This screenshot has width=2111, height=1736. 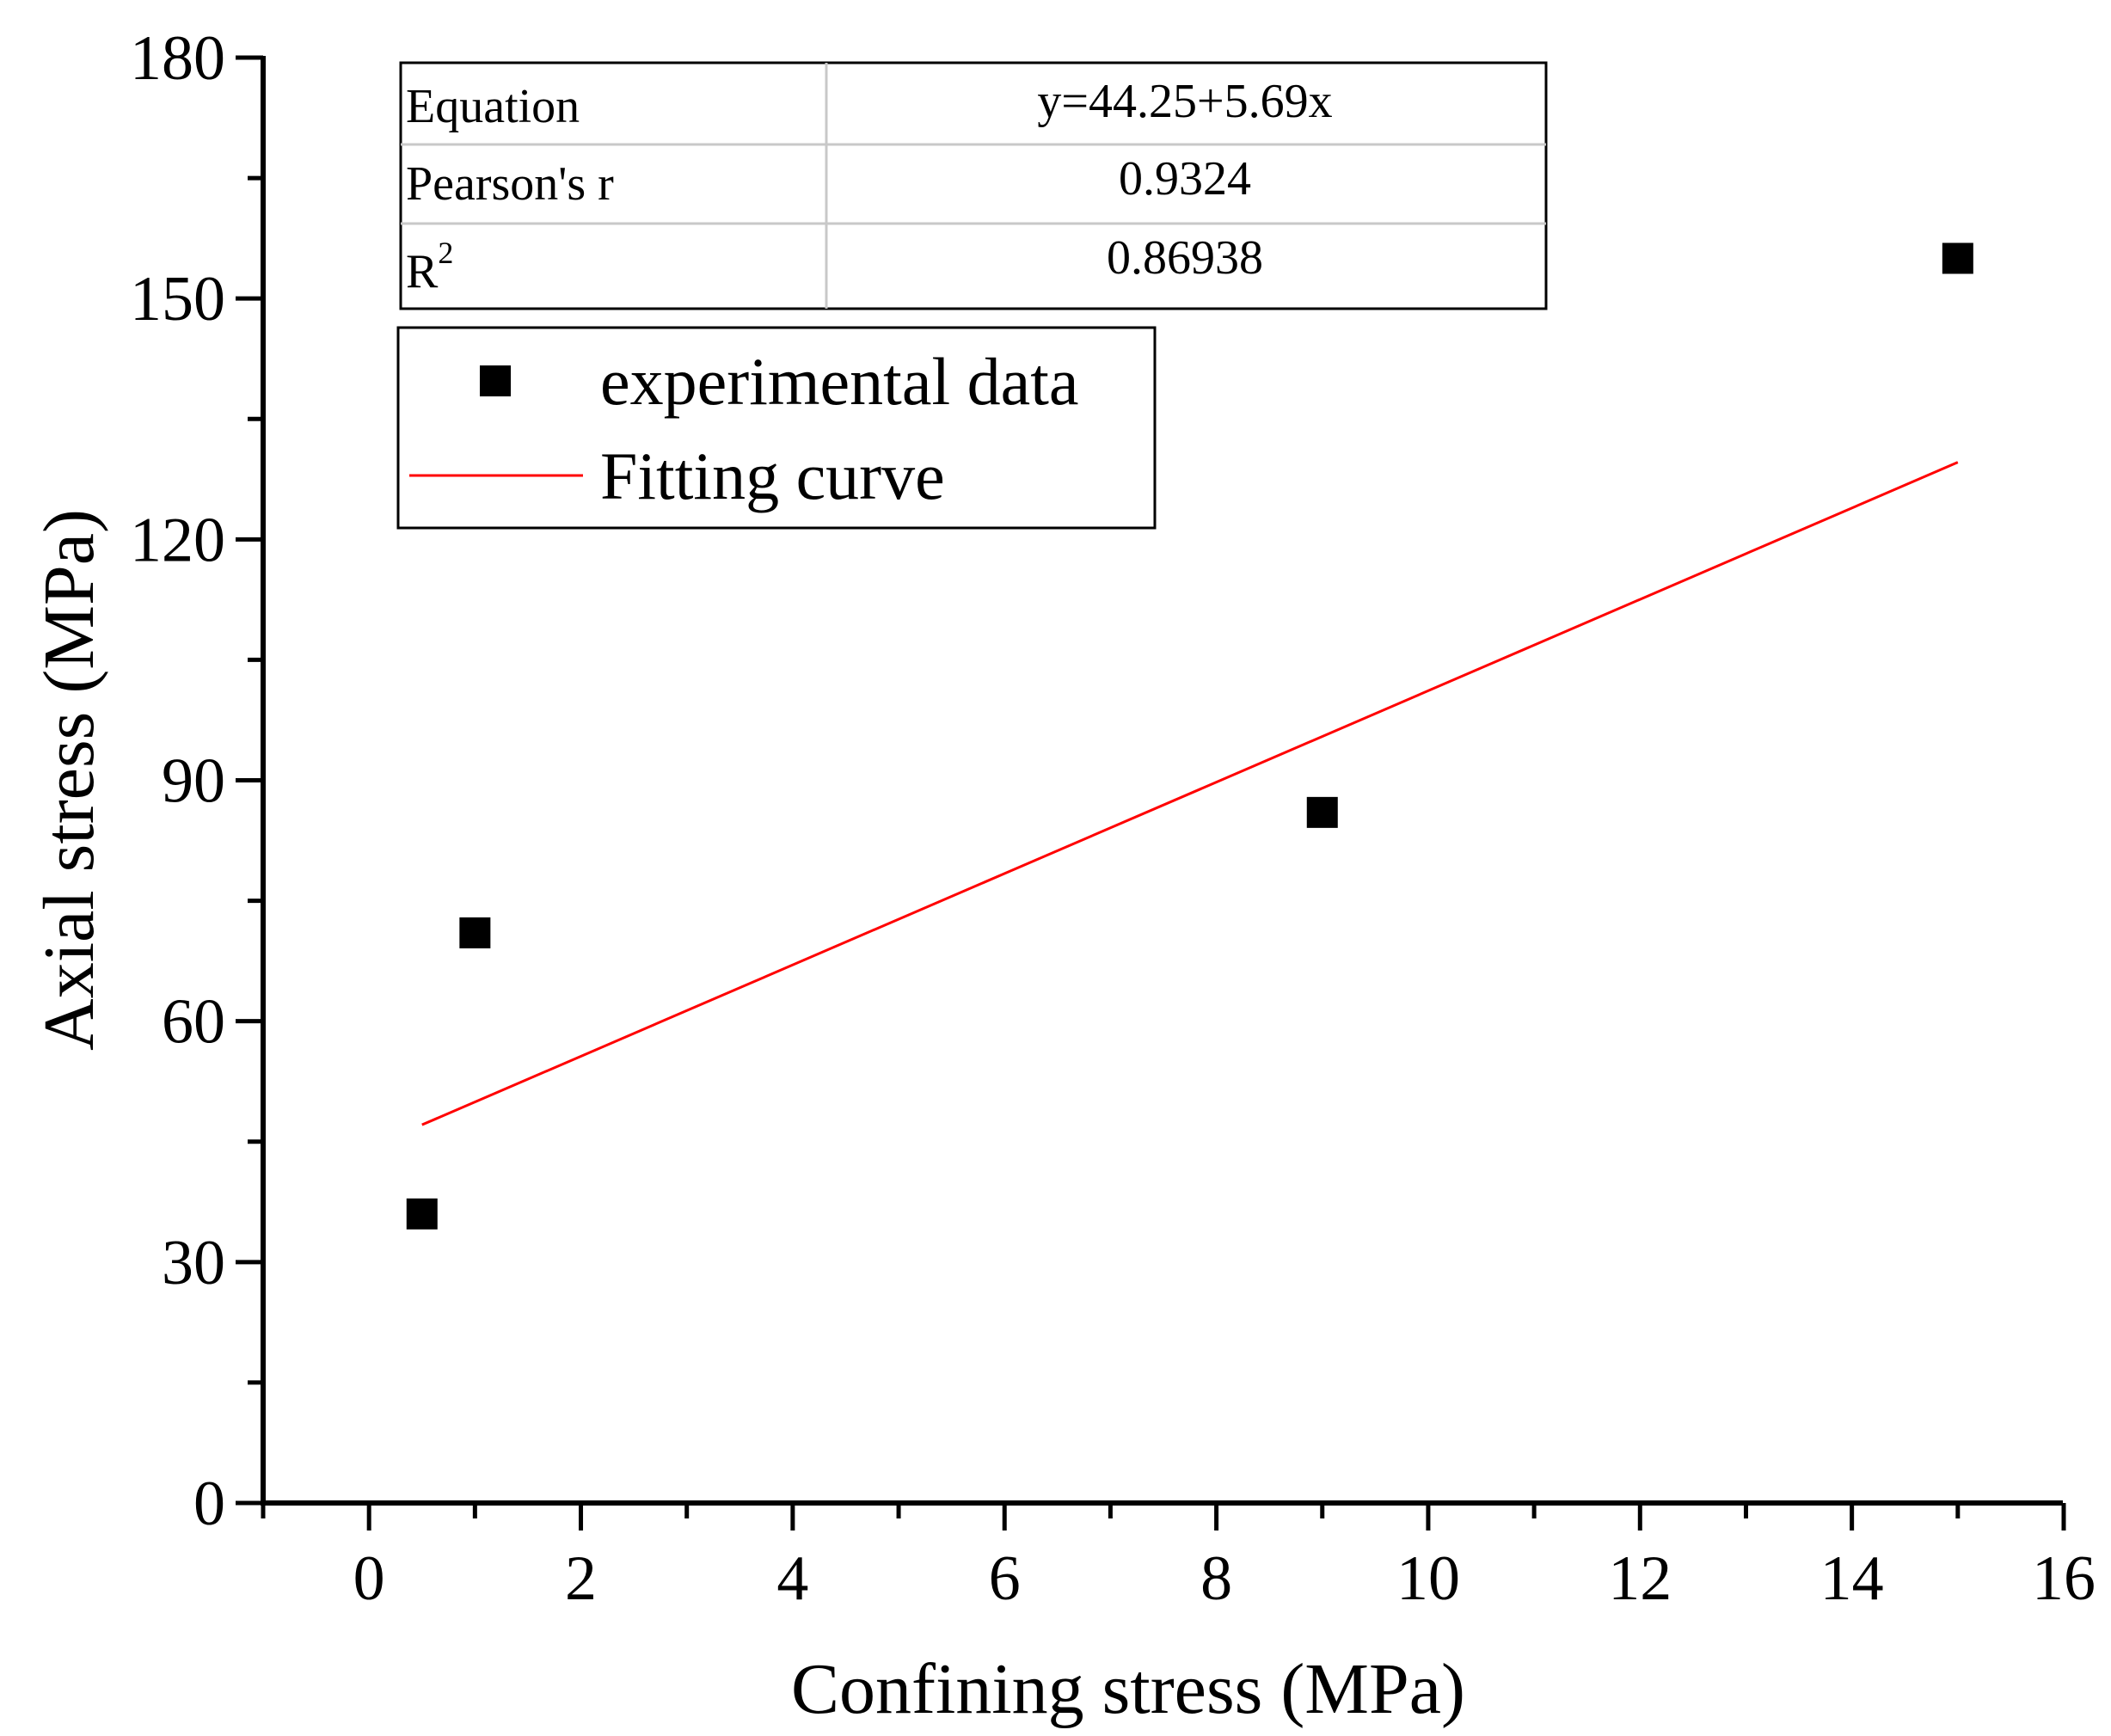 What do you see at coordinates (446, 253) in the screenshot?
I see `r-squared-superscript: 2` at bounding box center [446, 253].